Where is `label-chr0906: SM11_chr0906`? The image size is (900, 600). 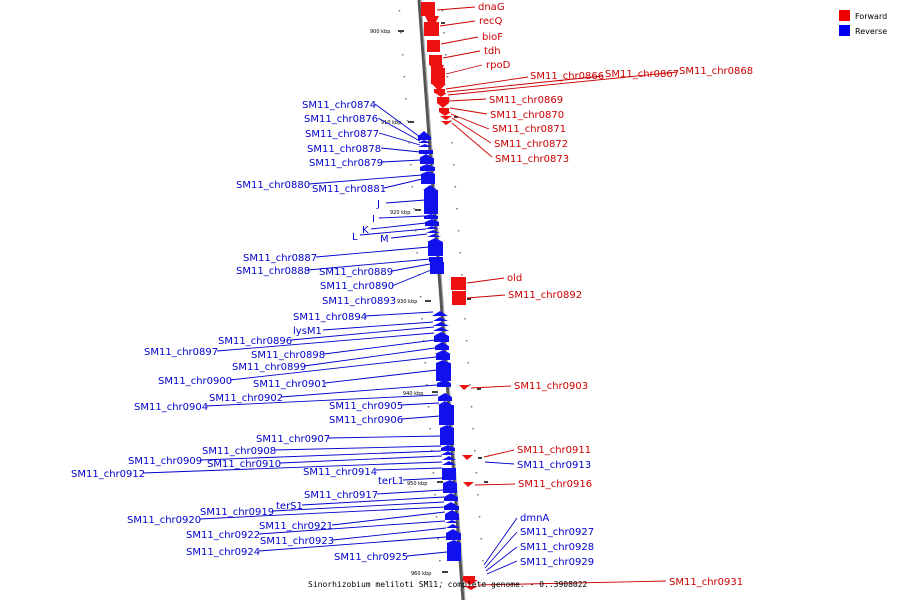
label-chr0906: SM11_chr0906 is located at coordinates (366, 420).